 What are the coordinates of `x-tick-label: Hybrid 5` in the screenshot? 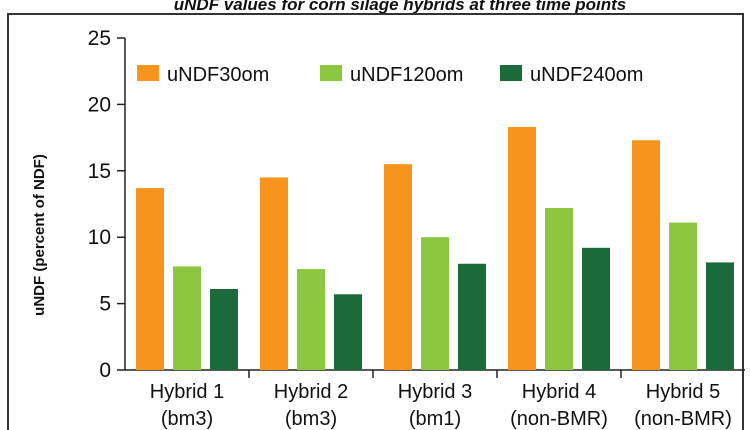 It's located at (683, 392).